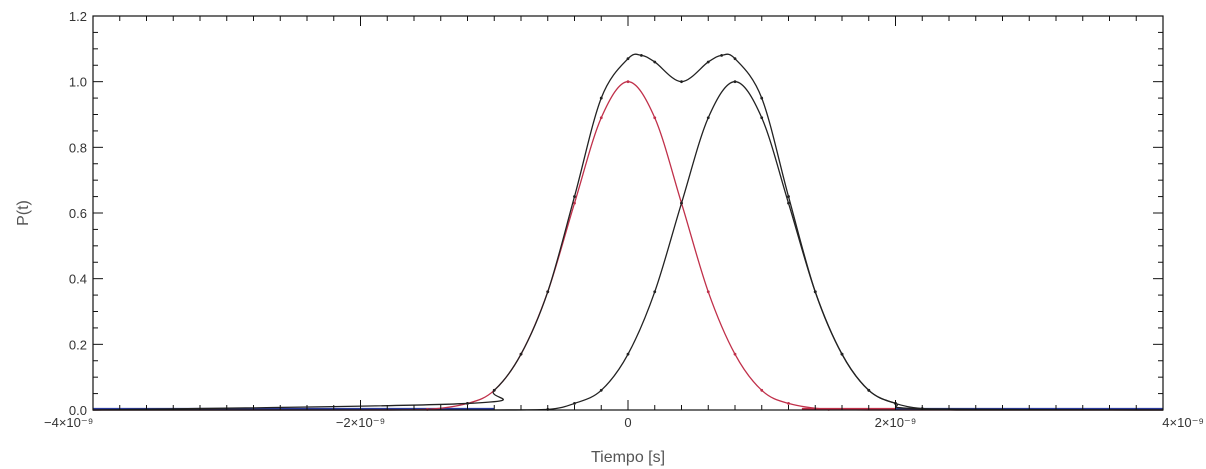 The image size is (1206, 469). I want to click on x-axis-title: Tiempo [s], so click(628, 457).